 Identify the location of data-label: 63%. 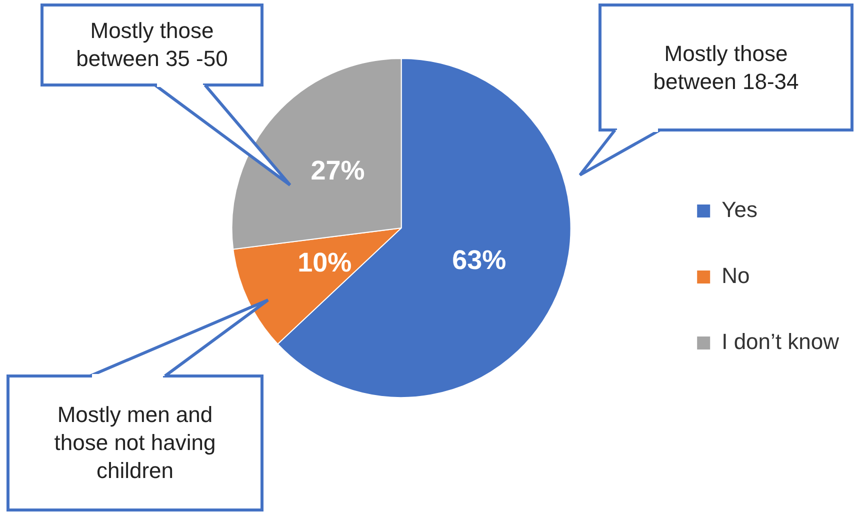
(479, 260).